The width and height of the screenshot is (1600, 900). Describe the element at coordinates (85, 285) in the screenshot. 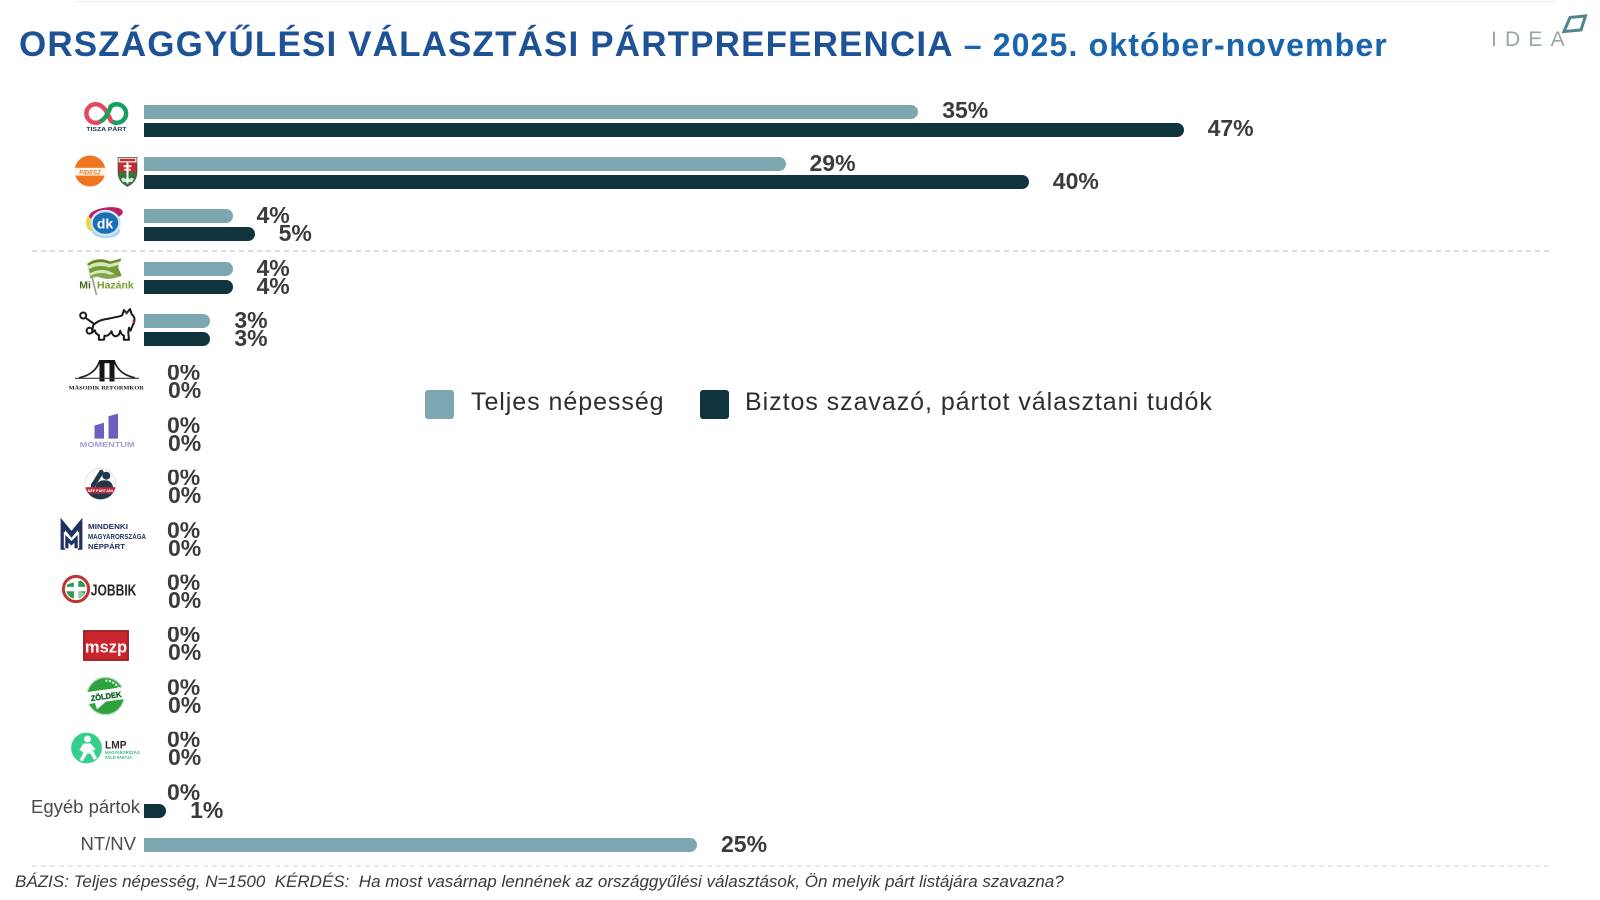

I see `svg-text: Mi` at that location.